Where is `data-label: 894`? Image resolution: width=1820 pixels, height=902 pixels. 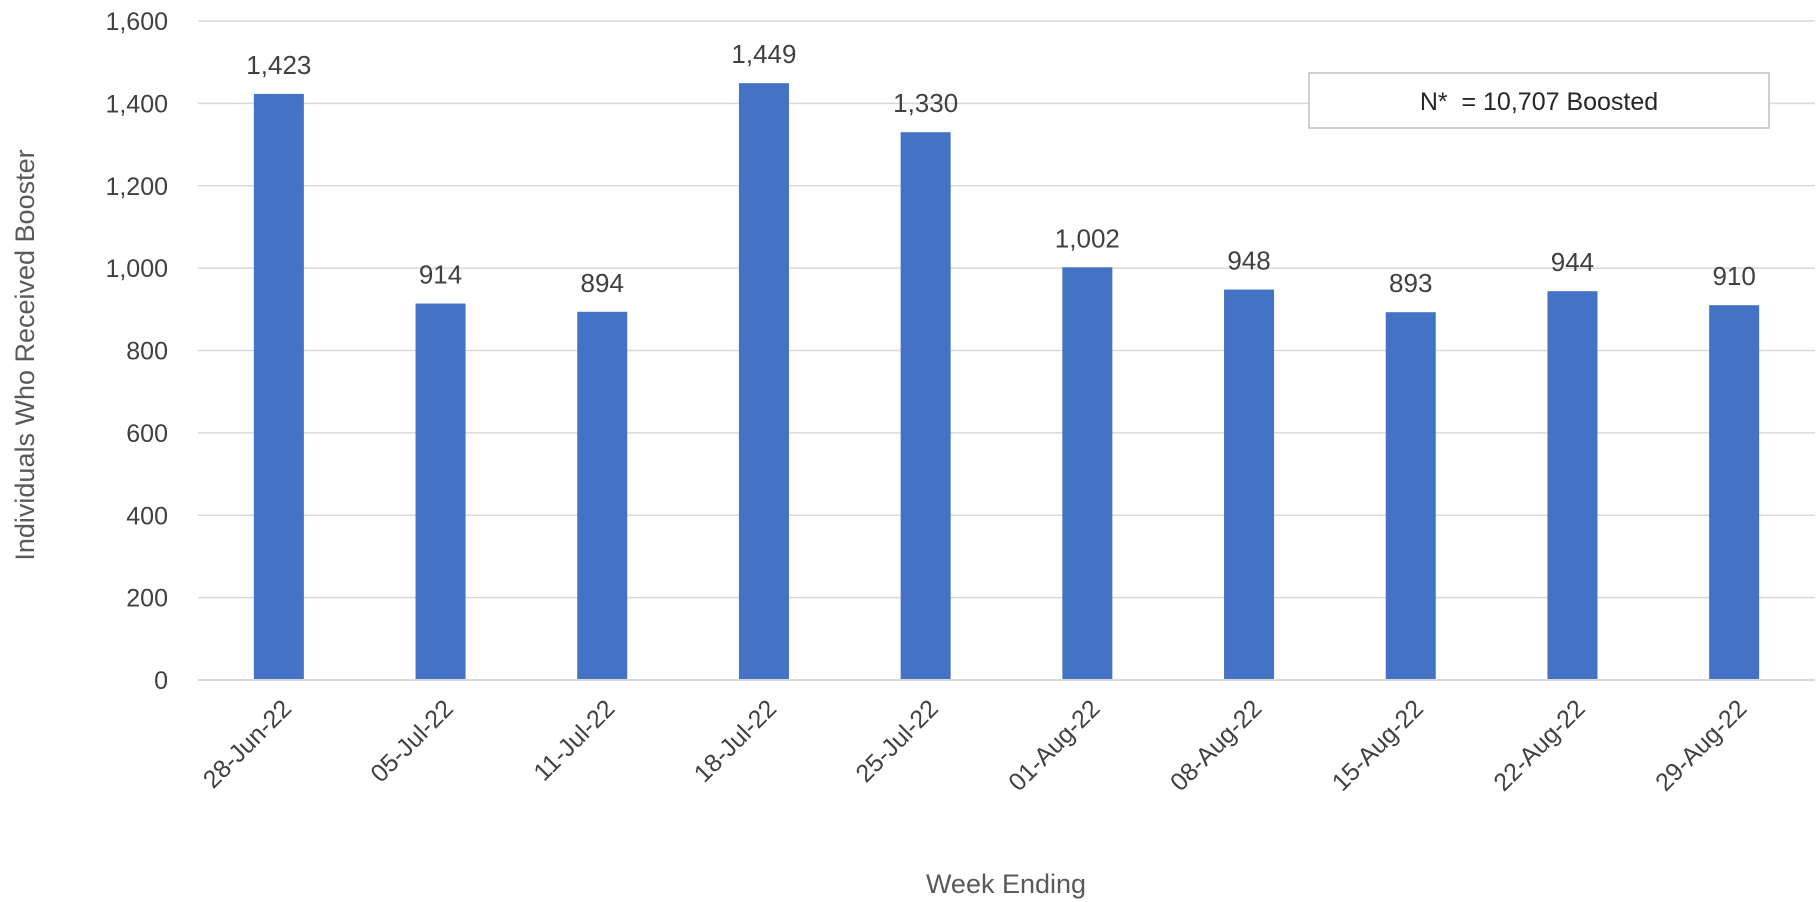
data-label: 894 is located at coordinates (602, 283).